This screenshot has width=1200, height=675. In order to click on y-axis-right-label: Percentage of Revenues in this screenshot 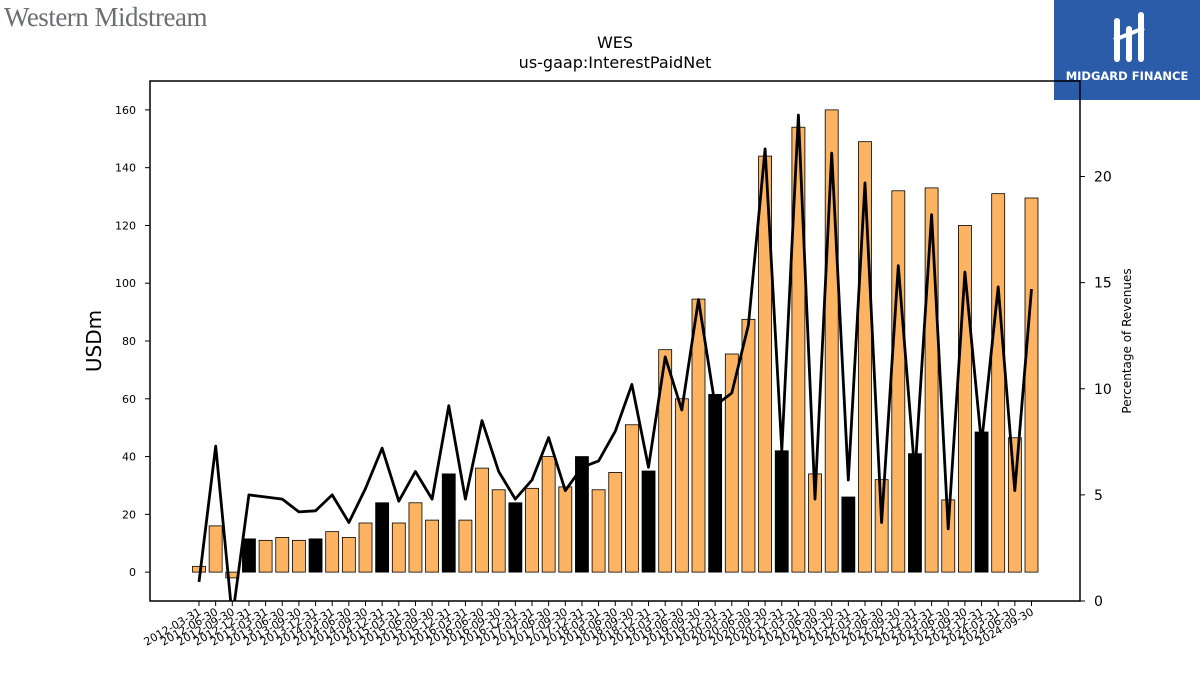, I will do `click(1127, 340)`.